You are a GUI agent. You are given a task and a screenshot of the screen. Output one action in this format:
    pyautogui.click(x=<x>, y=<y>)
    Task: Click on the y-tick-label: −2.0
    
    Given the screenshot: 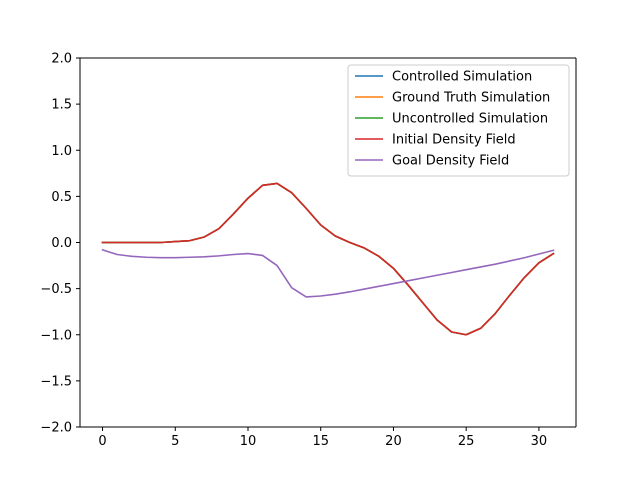 What is the action you would take?
    pyautogui.click(x=56, y=428)
    